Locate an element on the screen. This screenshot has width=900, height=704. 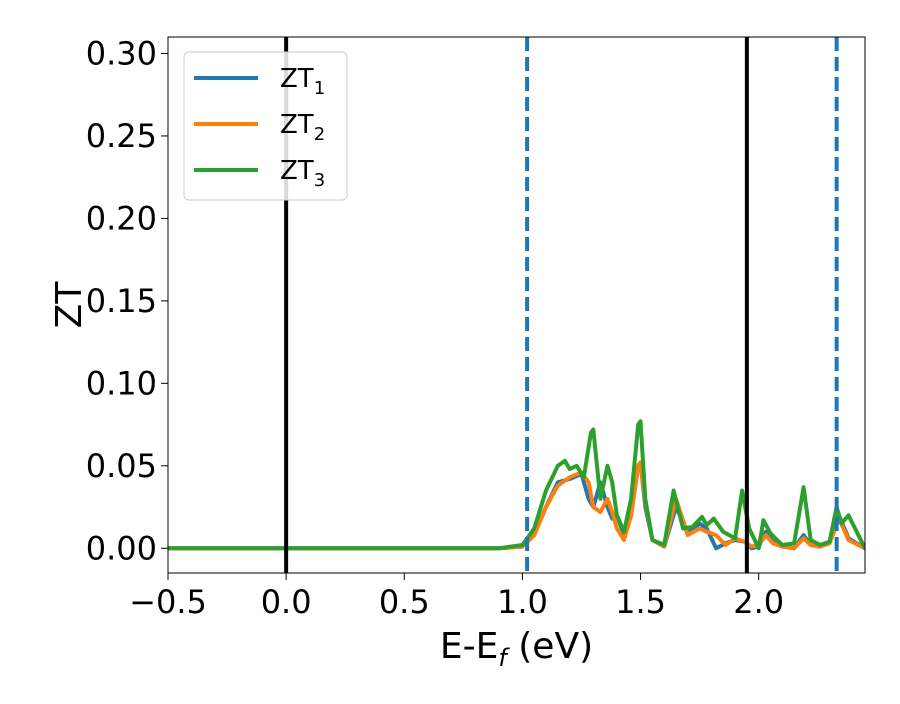
x-axis-label-suffix: (eV) is located at coordinates (550, 646).